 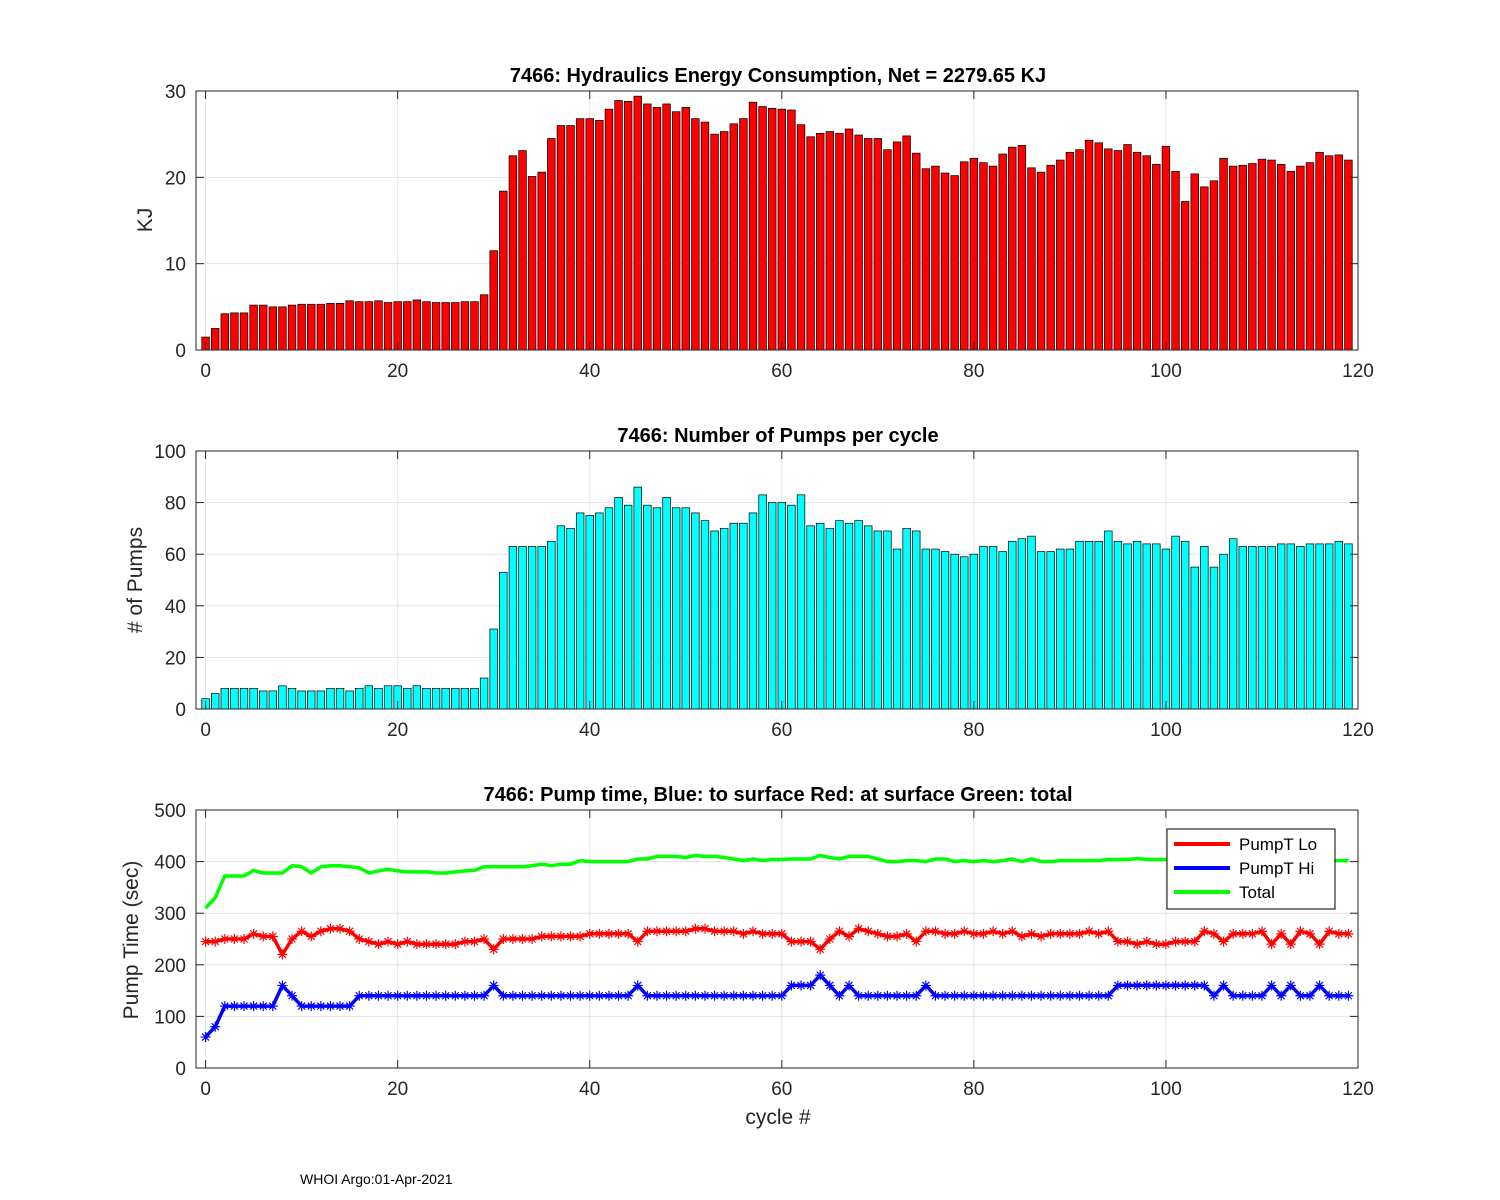 What do you see at coordinates (180, 710) in the screenshot?
I see `pumps-ytick-label: 0` at bounding box center [180, 710].